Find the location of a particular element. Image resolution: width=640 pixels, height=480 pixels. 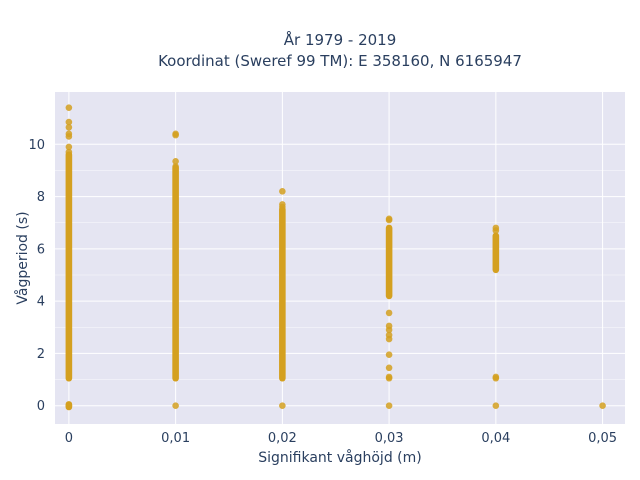

y-axis-title: Vågperiod (s) is located at coordinates (22, 257).